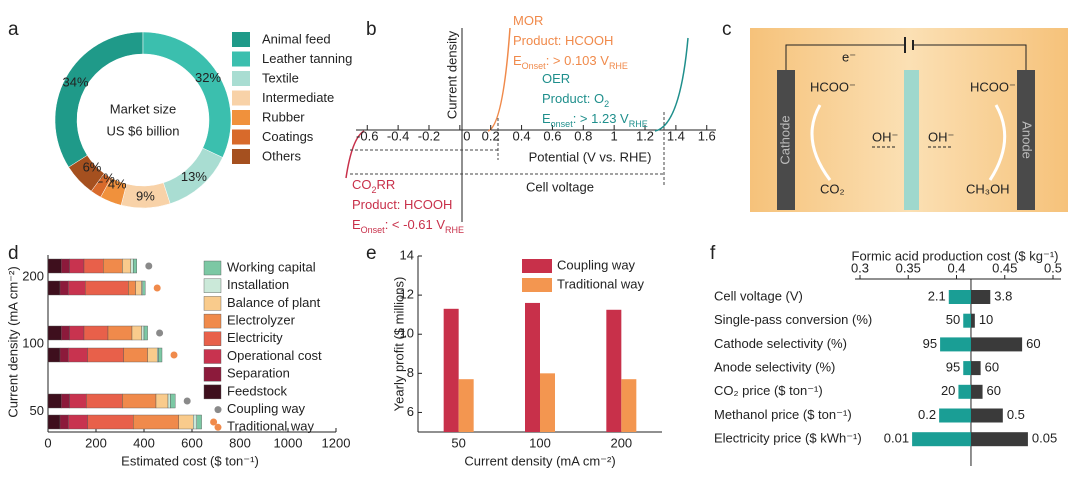 The image size is (1080, 479). I want to click on center-text: Market size, so click(143, 108).